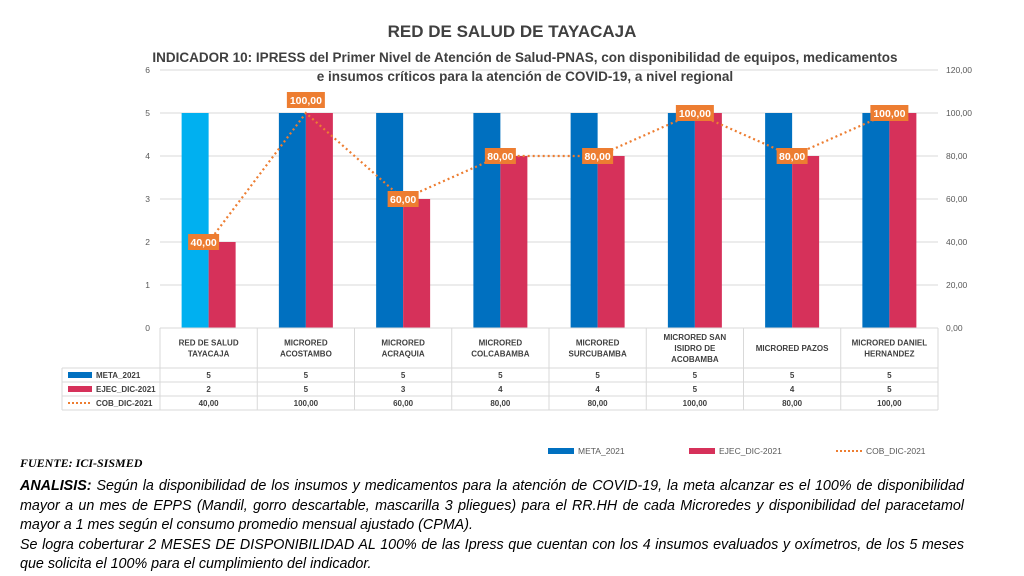 The height and width of the screenshot is (576, 1024). What do you see at coordinates (890, 349) in the screenshot?
I see `x-tick-label: MICRORED DANIEL HERNANDEZ` at bounding box center [890, 349].